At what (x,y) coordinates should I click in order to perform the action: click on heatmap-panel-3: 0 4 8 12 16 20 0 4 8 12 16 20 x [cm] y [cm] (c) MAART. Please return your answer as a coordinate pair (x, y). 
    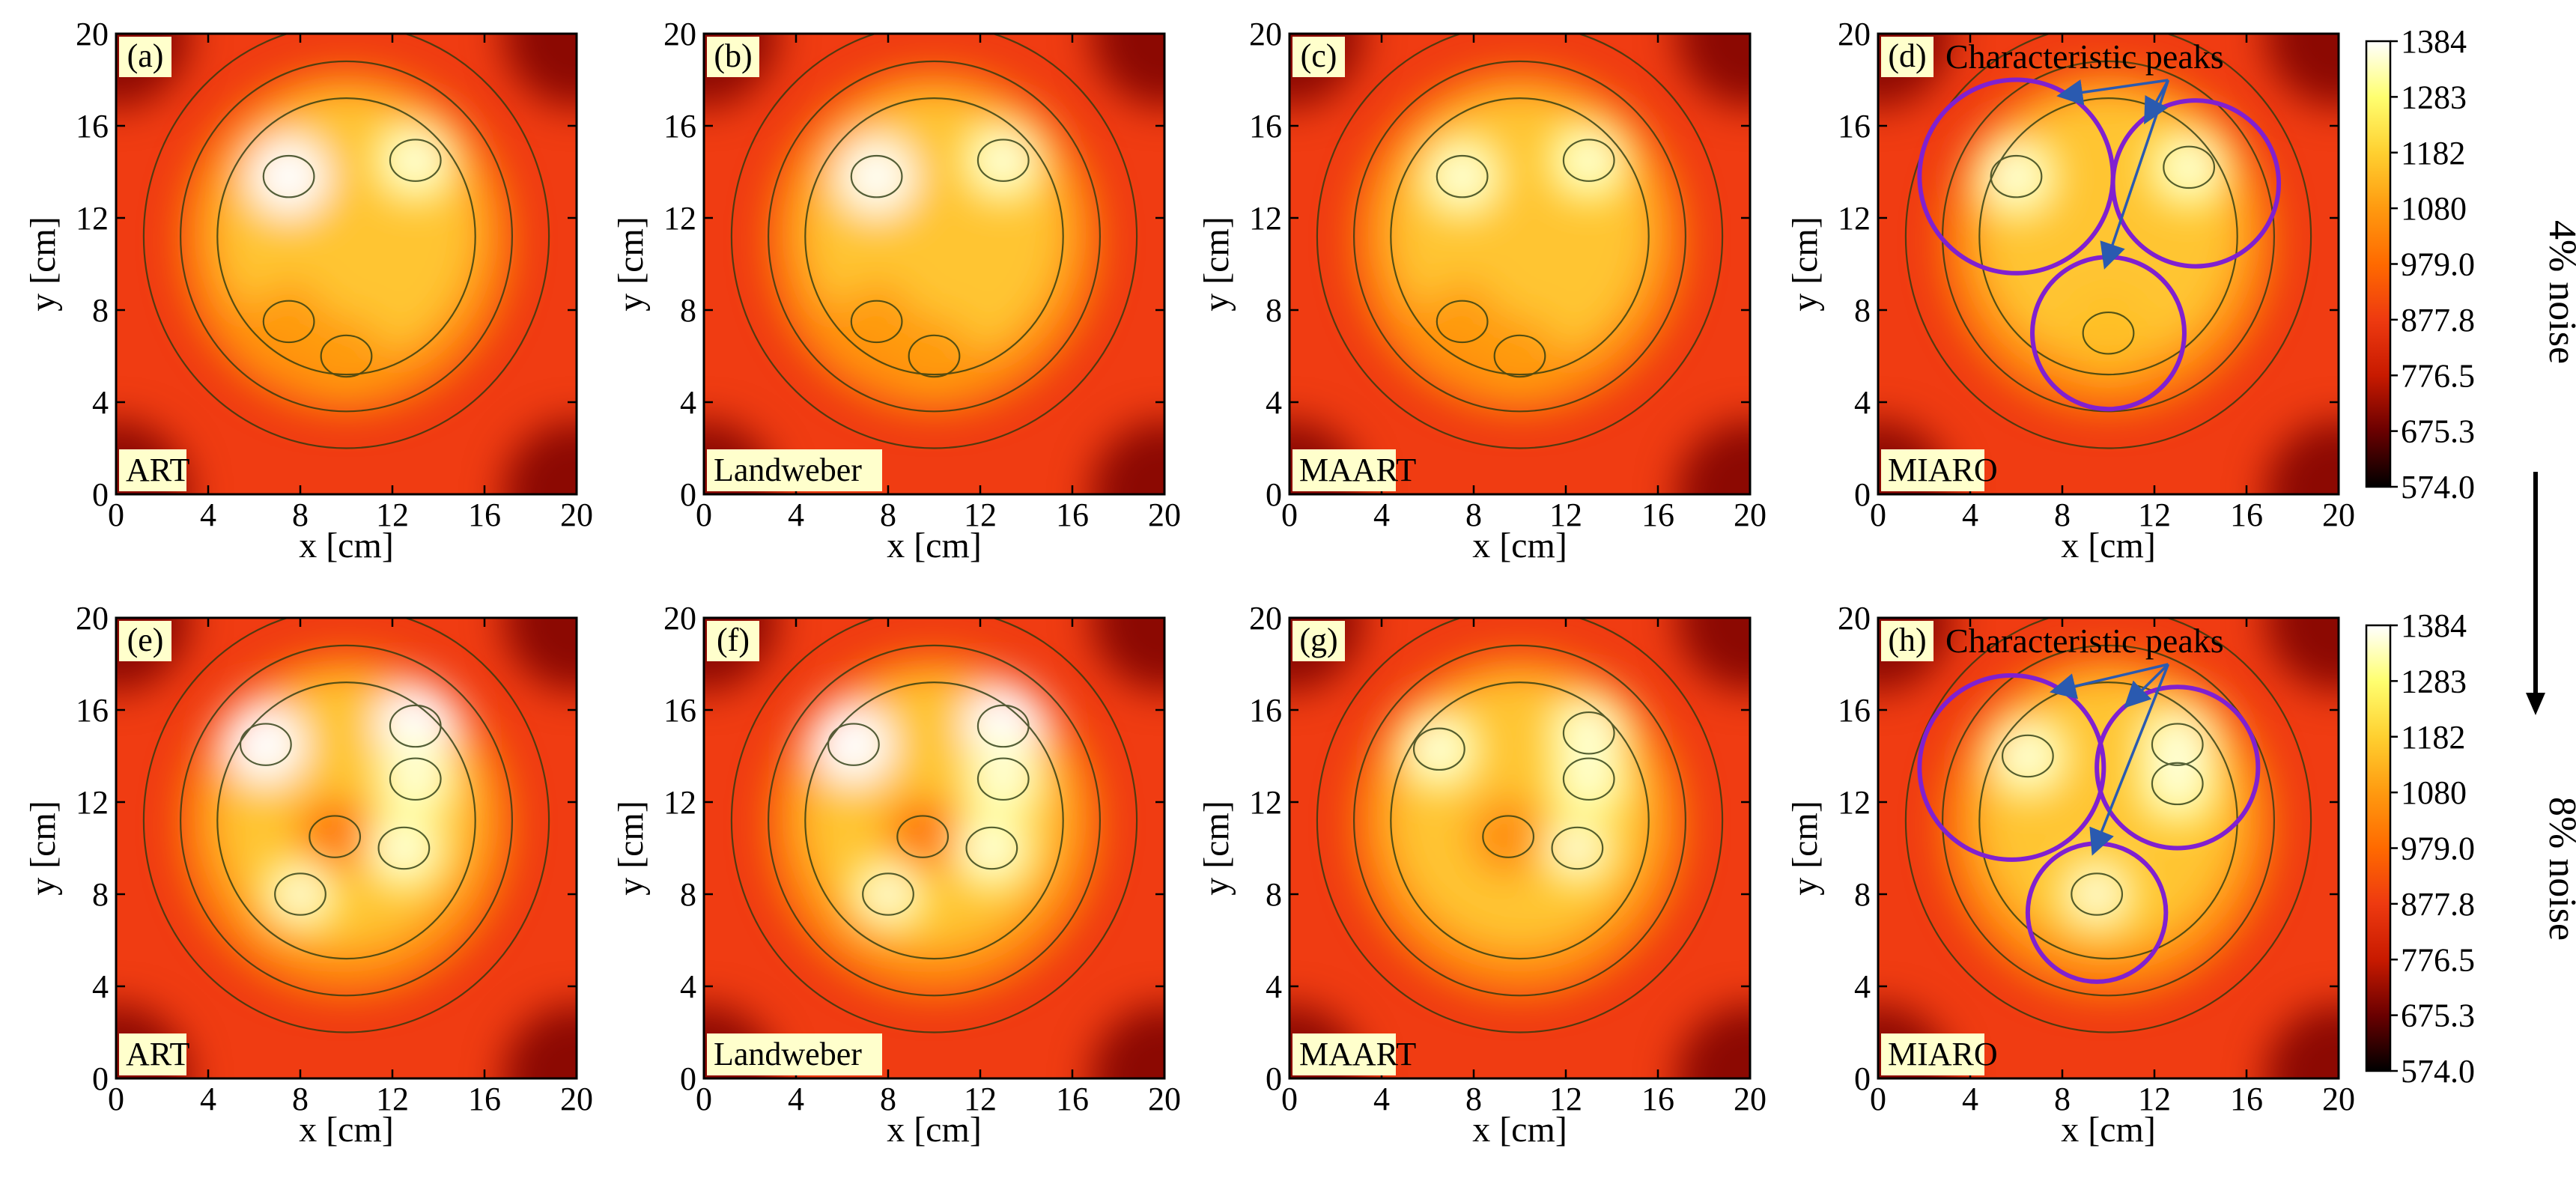
    Looking at the image, I should click on (1482, 290).